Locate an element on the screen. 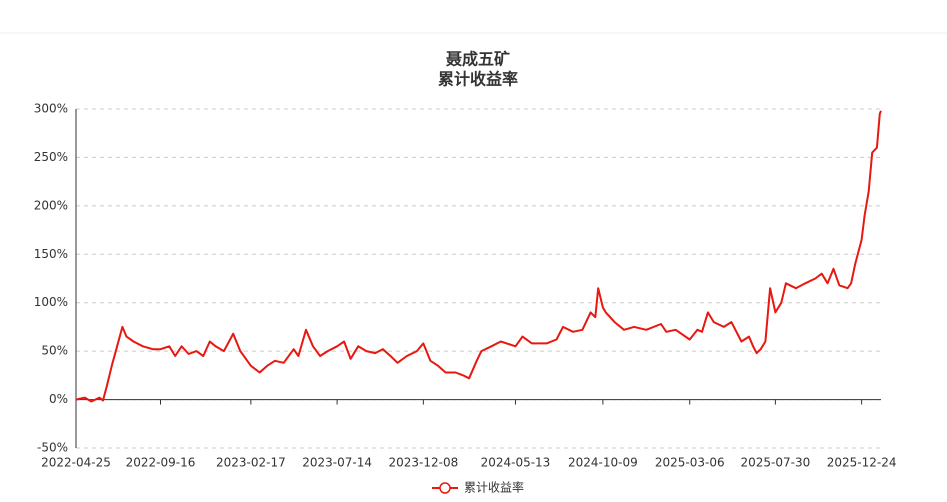 The image size is (947, 502). legend-marker is located at coordinates (445, 488).